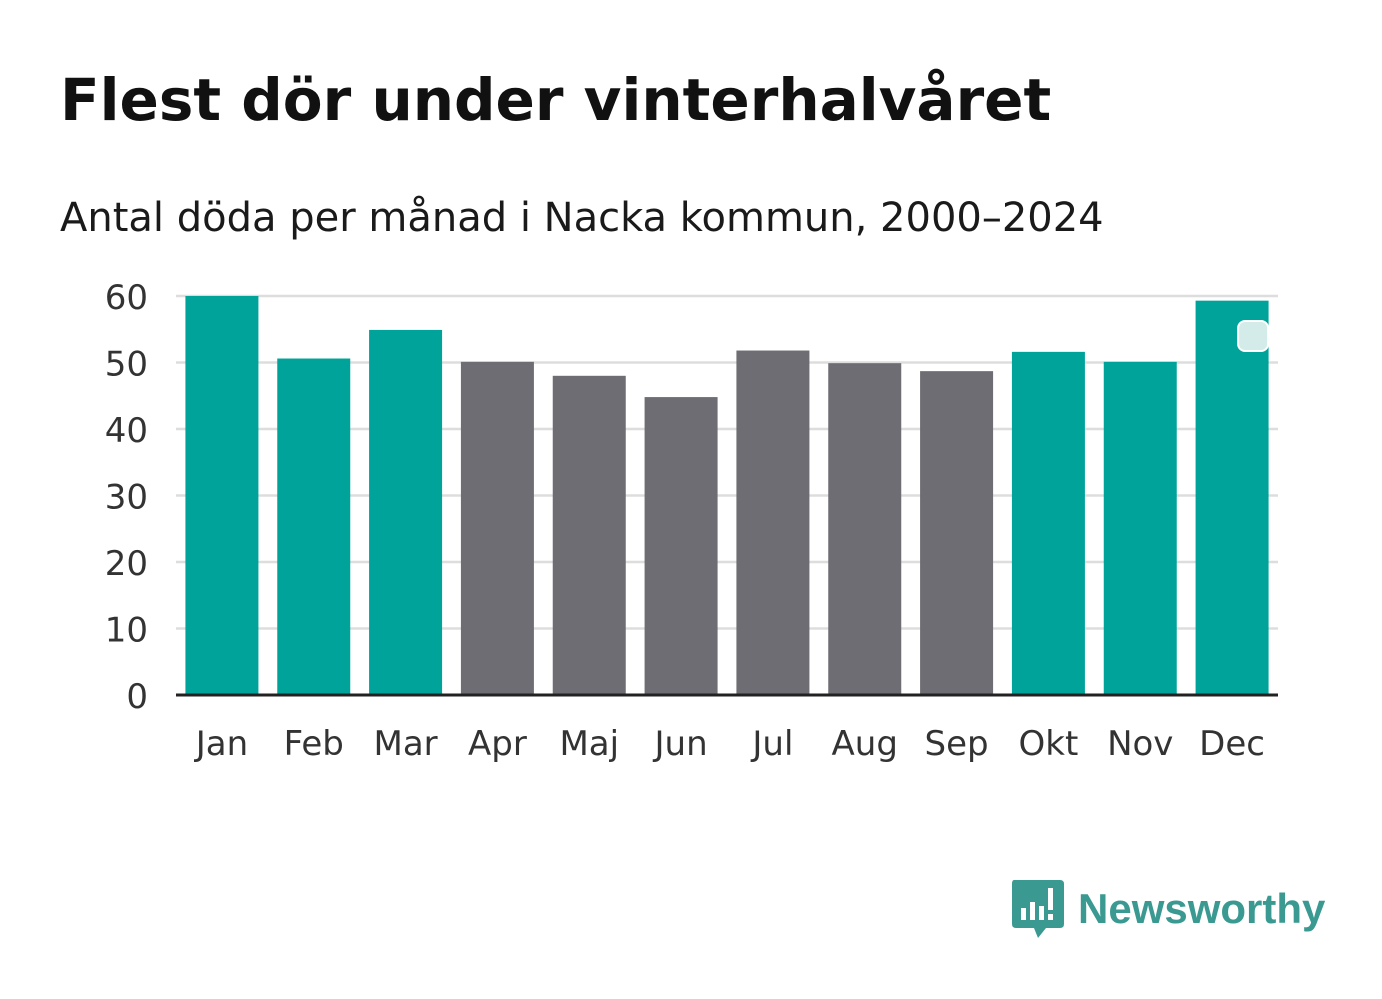 The image size is (1382, 999). What do you see at coordinates (126, 564) in the screenshot?
I see `y-tick-label: 20` at bounding box center [126, 564].